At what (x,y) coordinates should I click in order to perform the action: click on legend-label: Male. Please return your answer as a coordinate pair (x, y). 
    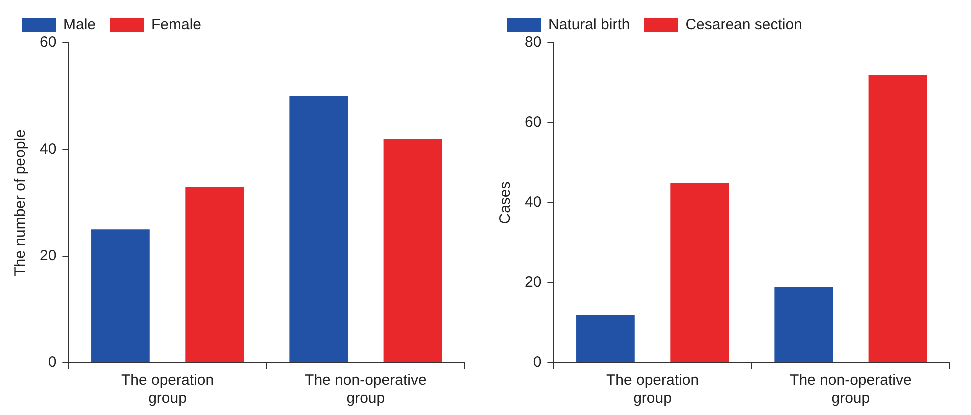
    Looking at the image, I should click on (80, 25).